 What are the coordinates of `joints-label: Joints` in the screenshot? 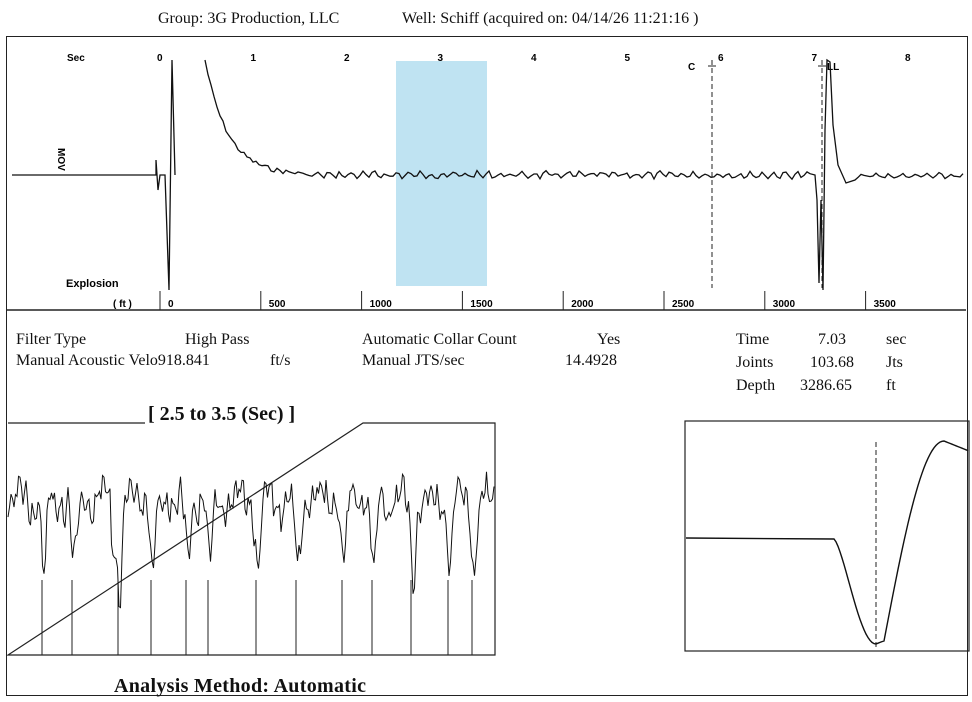 It's located at (755, 362).